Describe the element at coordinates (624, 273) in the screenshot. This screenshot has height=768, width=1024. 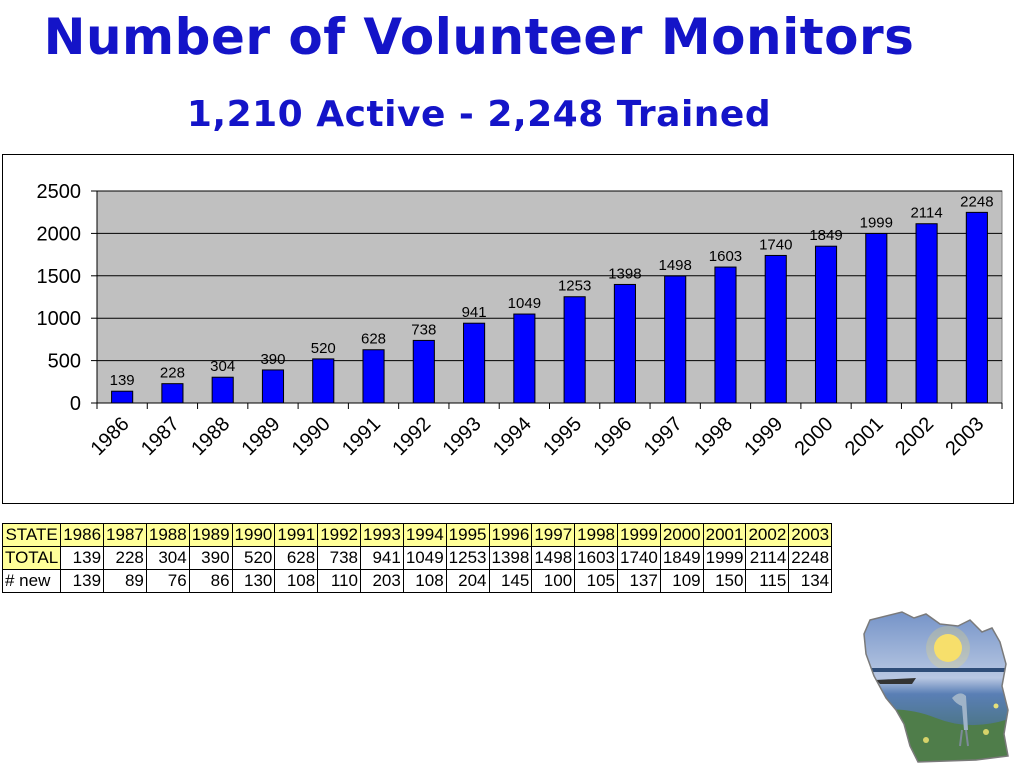
I see `data-label: 1398` at that location.